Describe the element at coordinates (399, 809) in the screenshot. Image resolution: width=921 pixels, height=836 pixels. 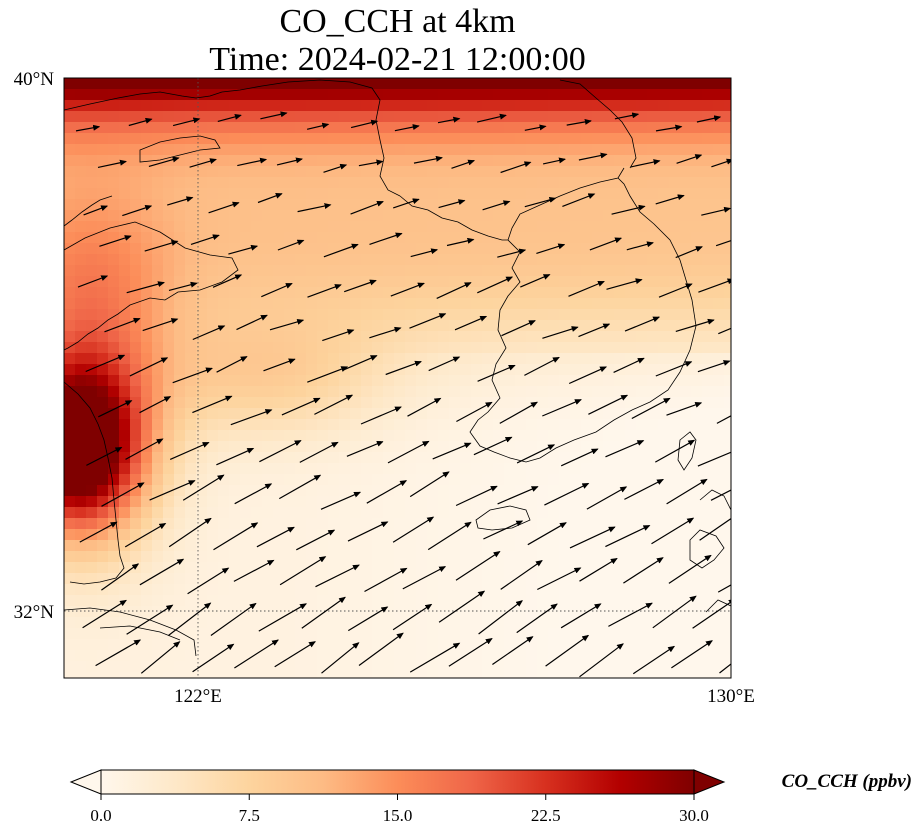
I see `colorbar-ticks: 0.0 7.5 15.0 22.5 30.0` at that location.